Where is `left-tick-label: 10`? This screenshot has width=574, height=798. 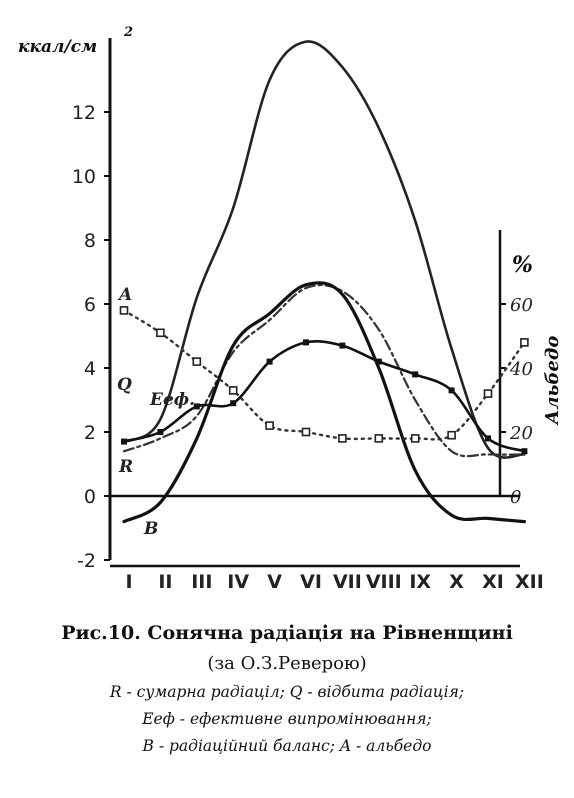 left-tick-label: 10 is located at coordinates (84, 177).